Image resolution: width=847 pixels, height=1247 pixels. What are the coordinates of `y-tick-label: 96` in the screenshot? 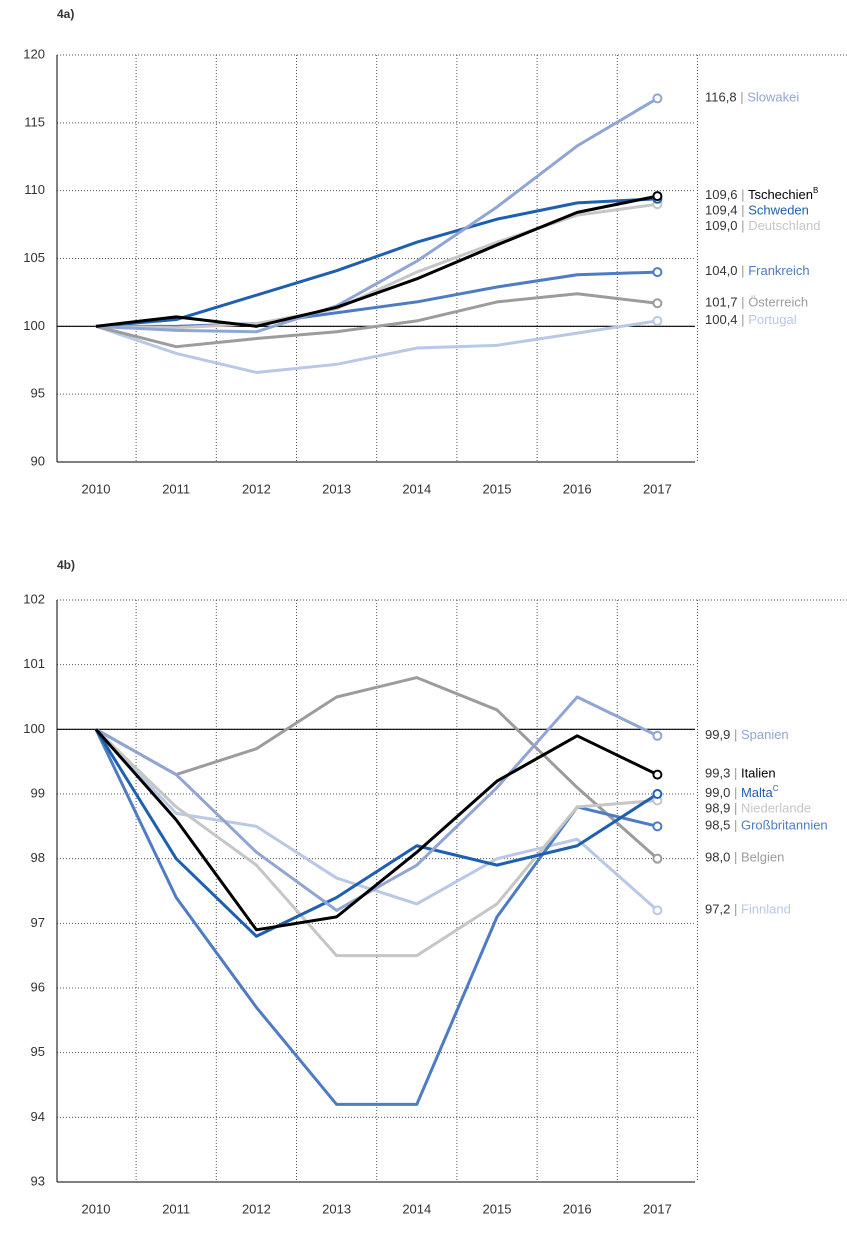 It's located at (38, 986).